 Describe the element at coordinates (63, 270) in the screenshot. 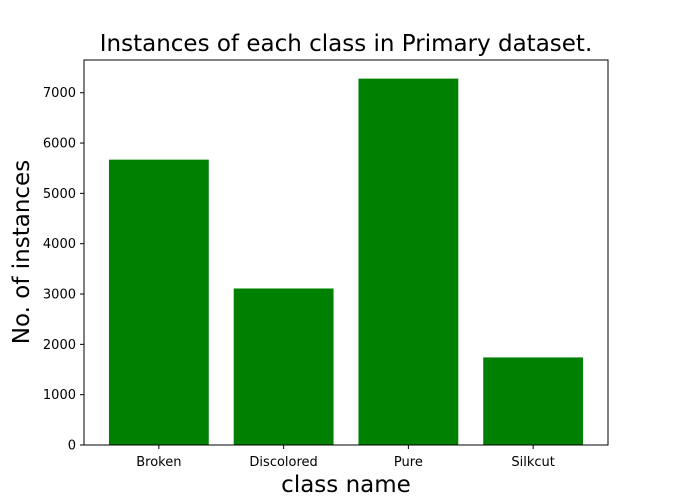

I see `y-axis-ticks: 0 1000 2000 3000 4000 5000 6000 7000` at that location.